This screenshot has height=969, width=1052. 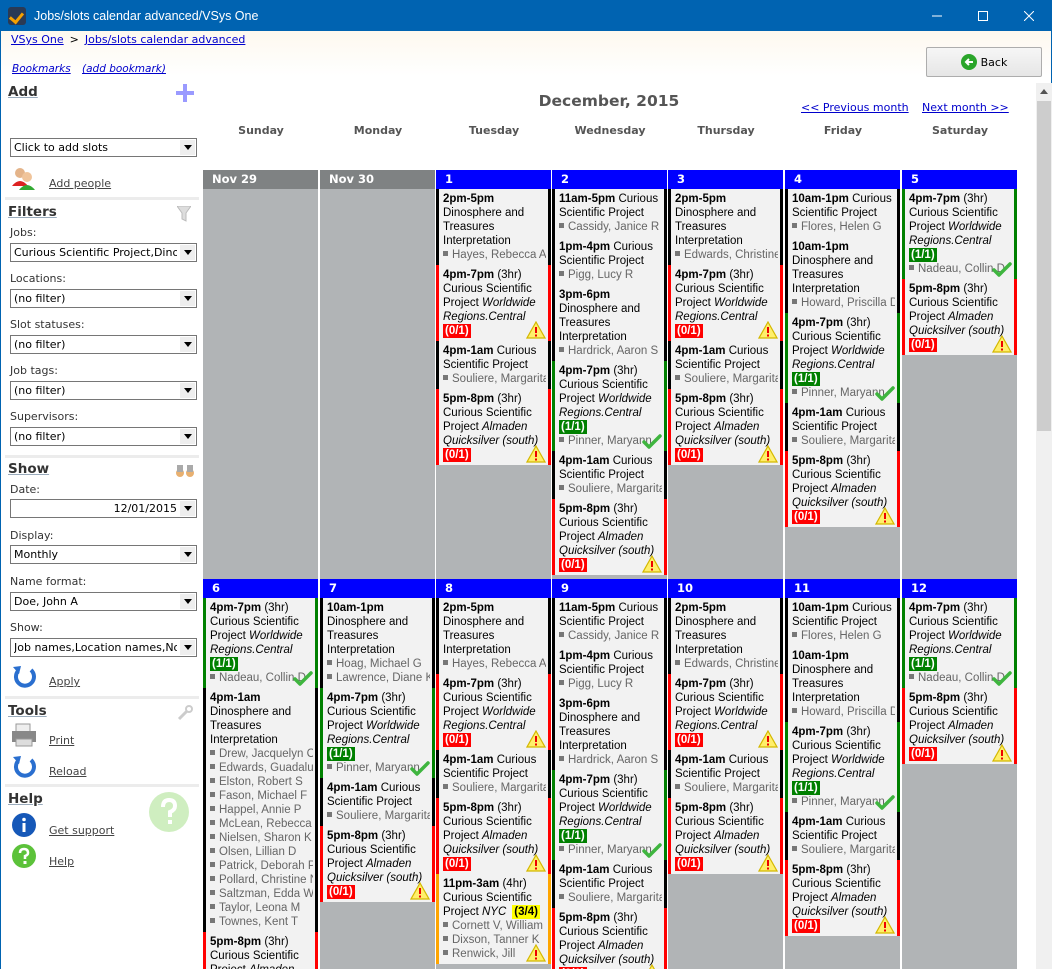 What do you see at coordinates (377, 179) in the screenshot?
I see `day-number: Nov 30` at bounding box center [377, 179].